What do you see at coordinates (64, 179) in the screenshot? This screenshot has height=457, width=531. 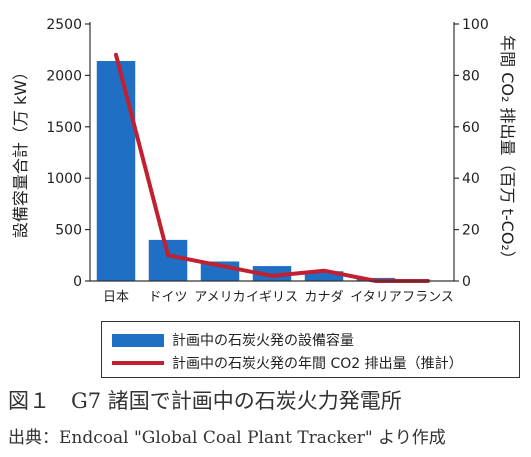 I see `left-tick-label: 1000` at bounding box center [64, 179].